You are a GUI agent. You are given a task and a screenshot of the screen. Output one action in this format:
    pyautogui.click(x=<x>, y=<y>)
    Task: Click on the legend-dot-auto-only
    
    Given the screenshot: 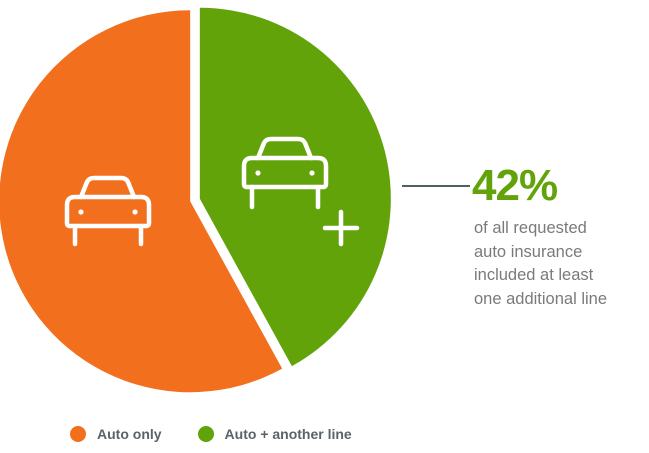 What is the action you would take?
    pyautogui.click(x=78, y=434)
    